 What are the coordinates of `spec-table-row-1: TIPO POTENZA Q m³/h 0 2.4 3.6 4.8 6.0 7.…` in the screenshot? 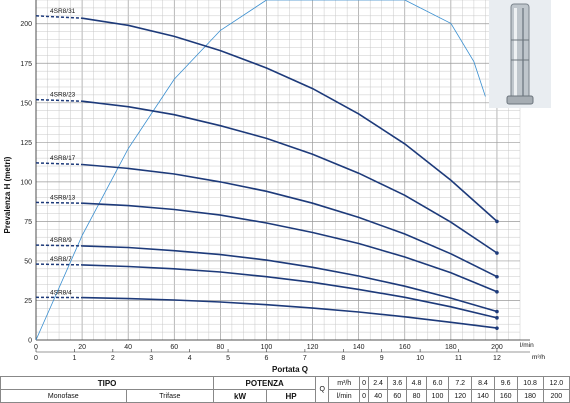 It's located at (285, 383).